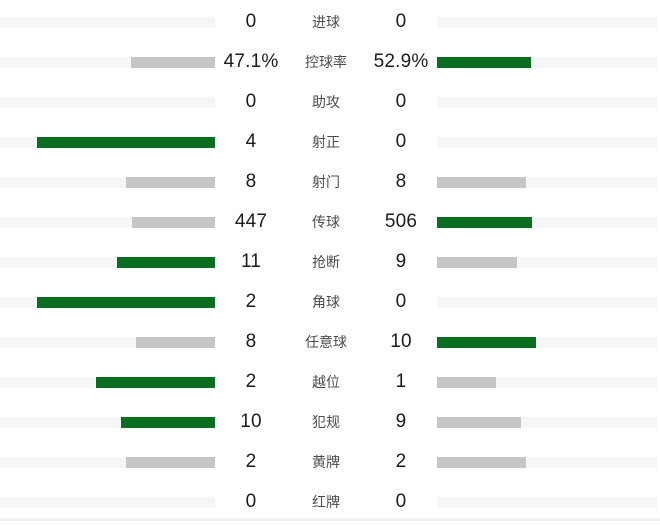 The image size is (660, 525). Describe the element at coordinates (326, 182) in the screenshot. I see `stat-label: 射门` at that location.